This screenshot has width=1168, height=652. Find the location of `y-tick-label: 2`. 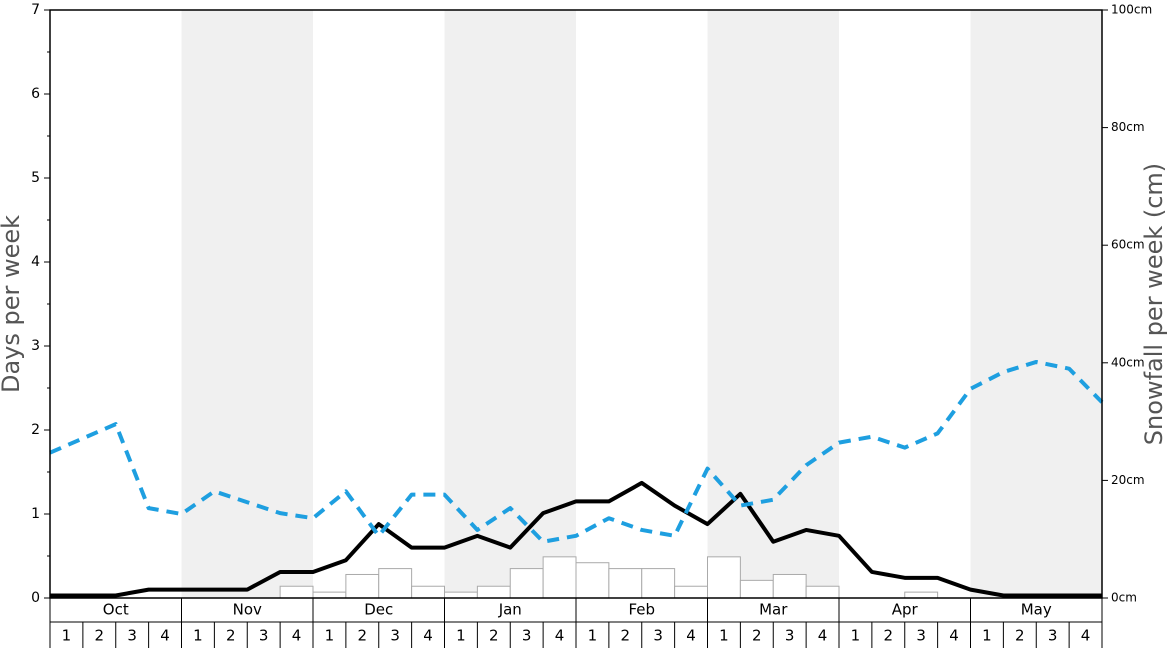

y-tick-label: 2 is located at coordinates (35, 430).